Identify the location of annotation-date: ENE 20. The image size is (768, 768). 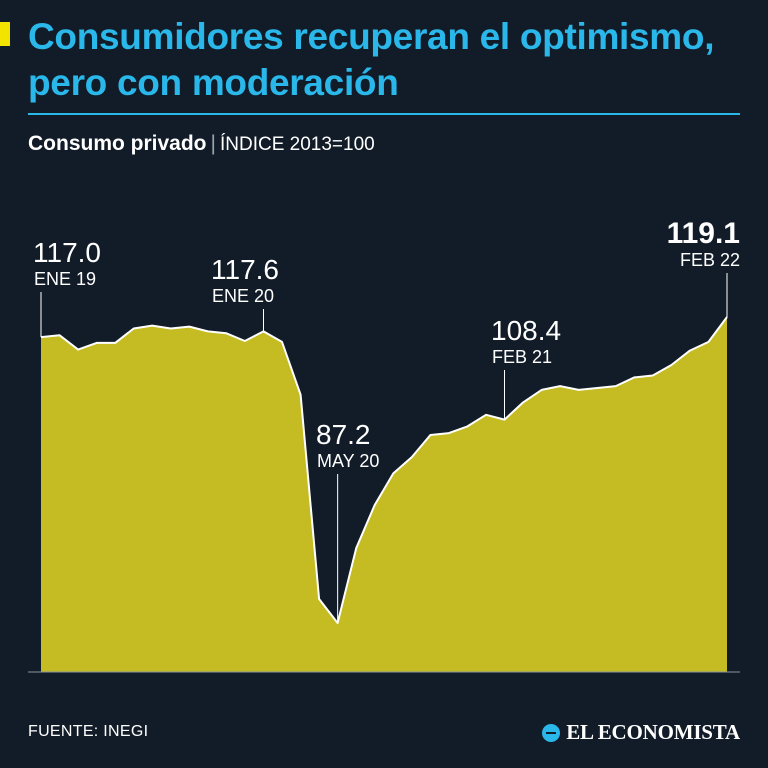
(243, 296).